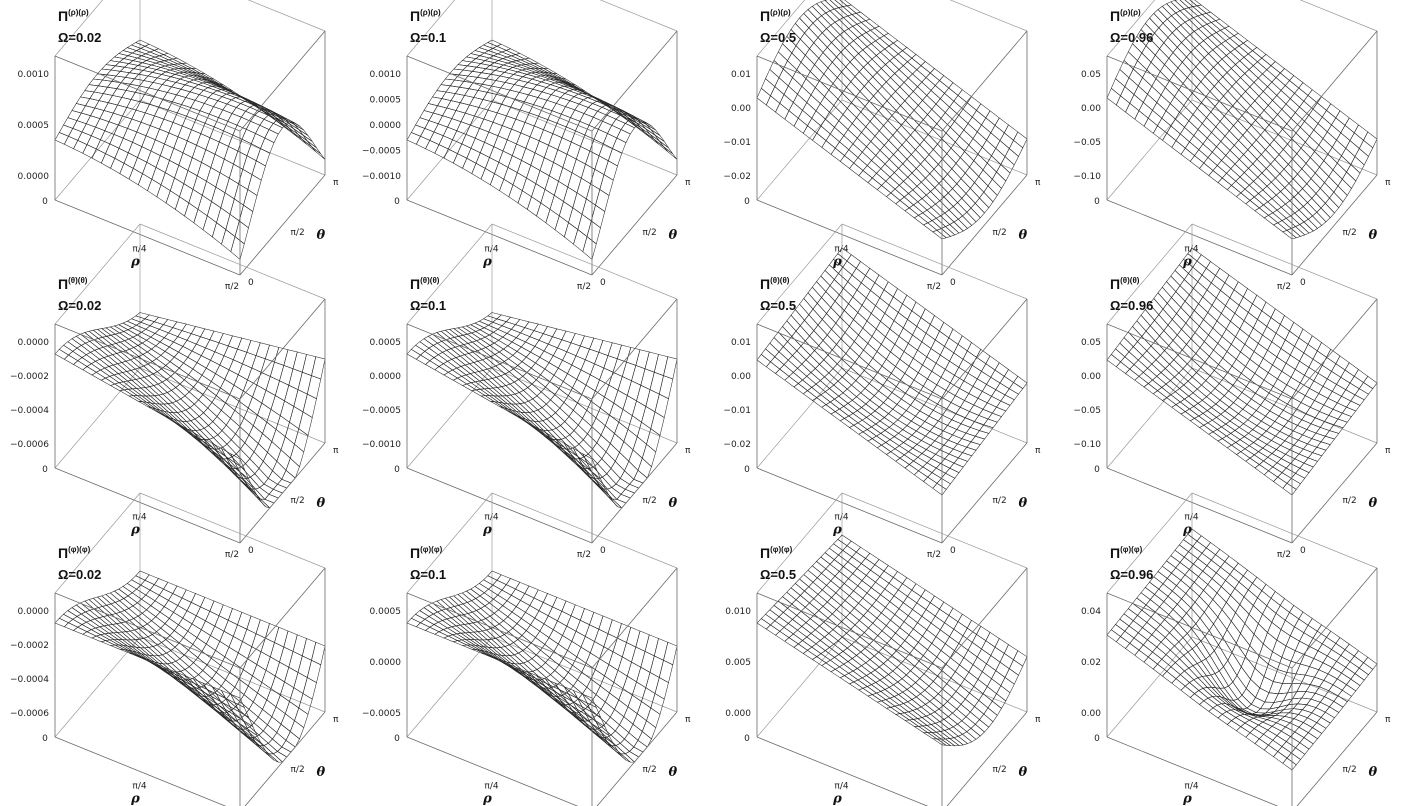  Describe the element at coordinates (415, 284) in the screenshot. I see `quantity-symbol: Π` at that location.